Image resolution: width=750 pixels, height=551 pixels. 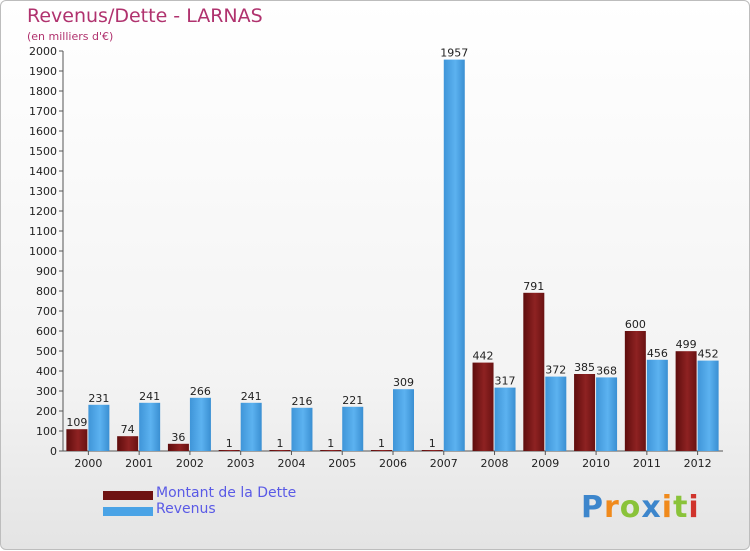 I want to click on chart-title: Revenus/Dette - LARNAS, so click(x=145, y=16).